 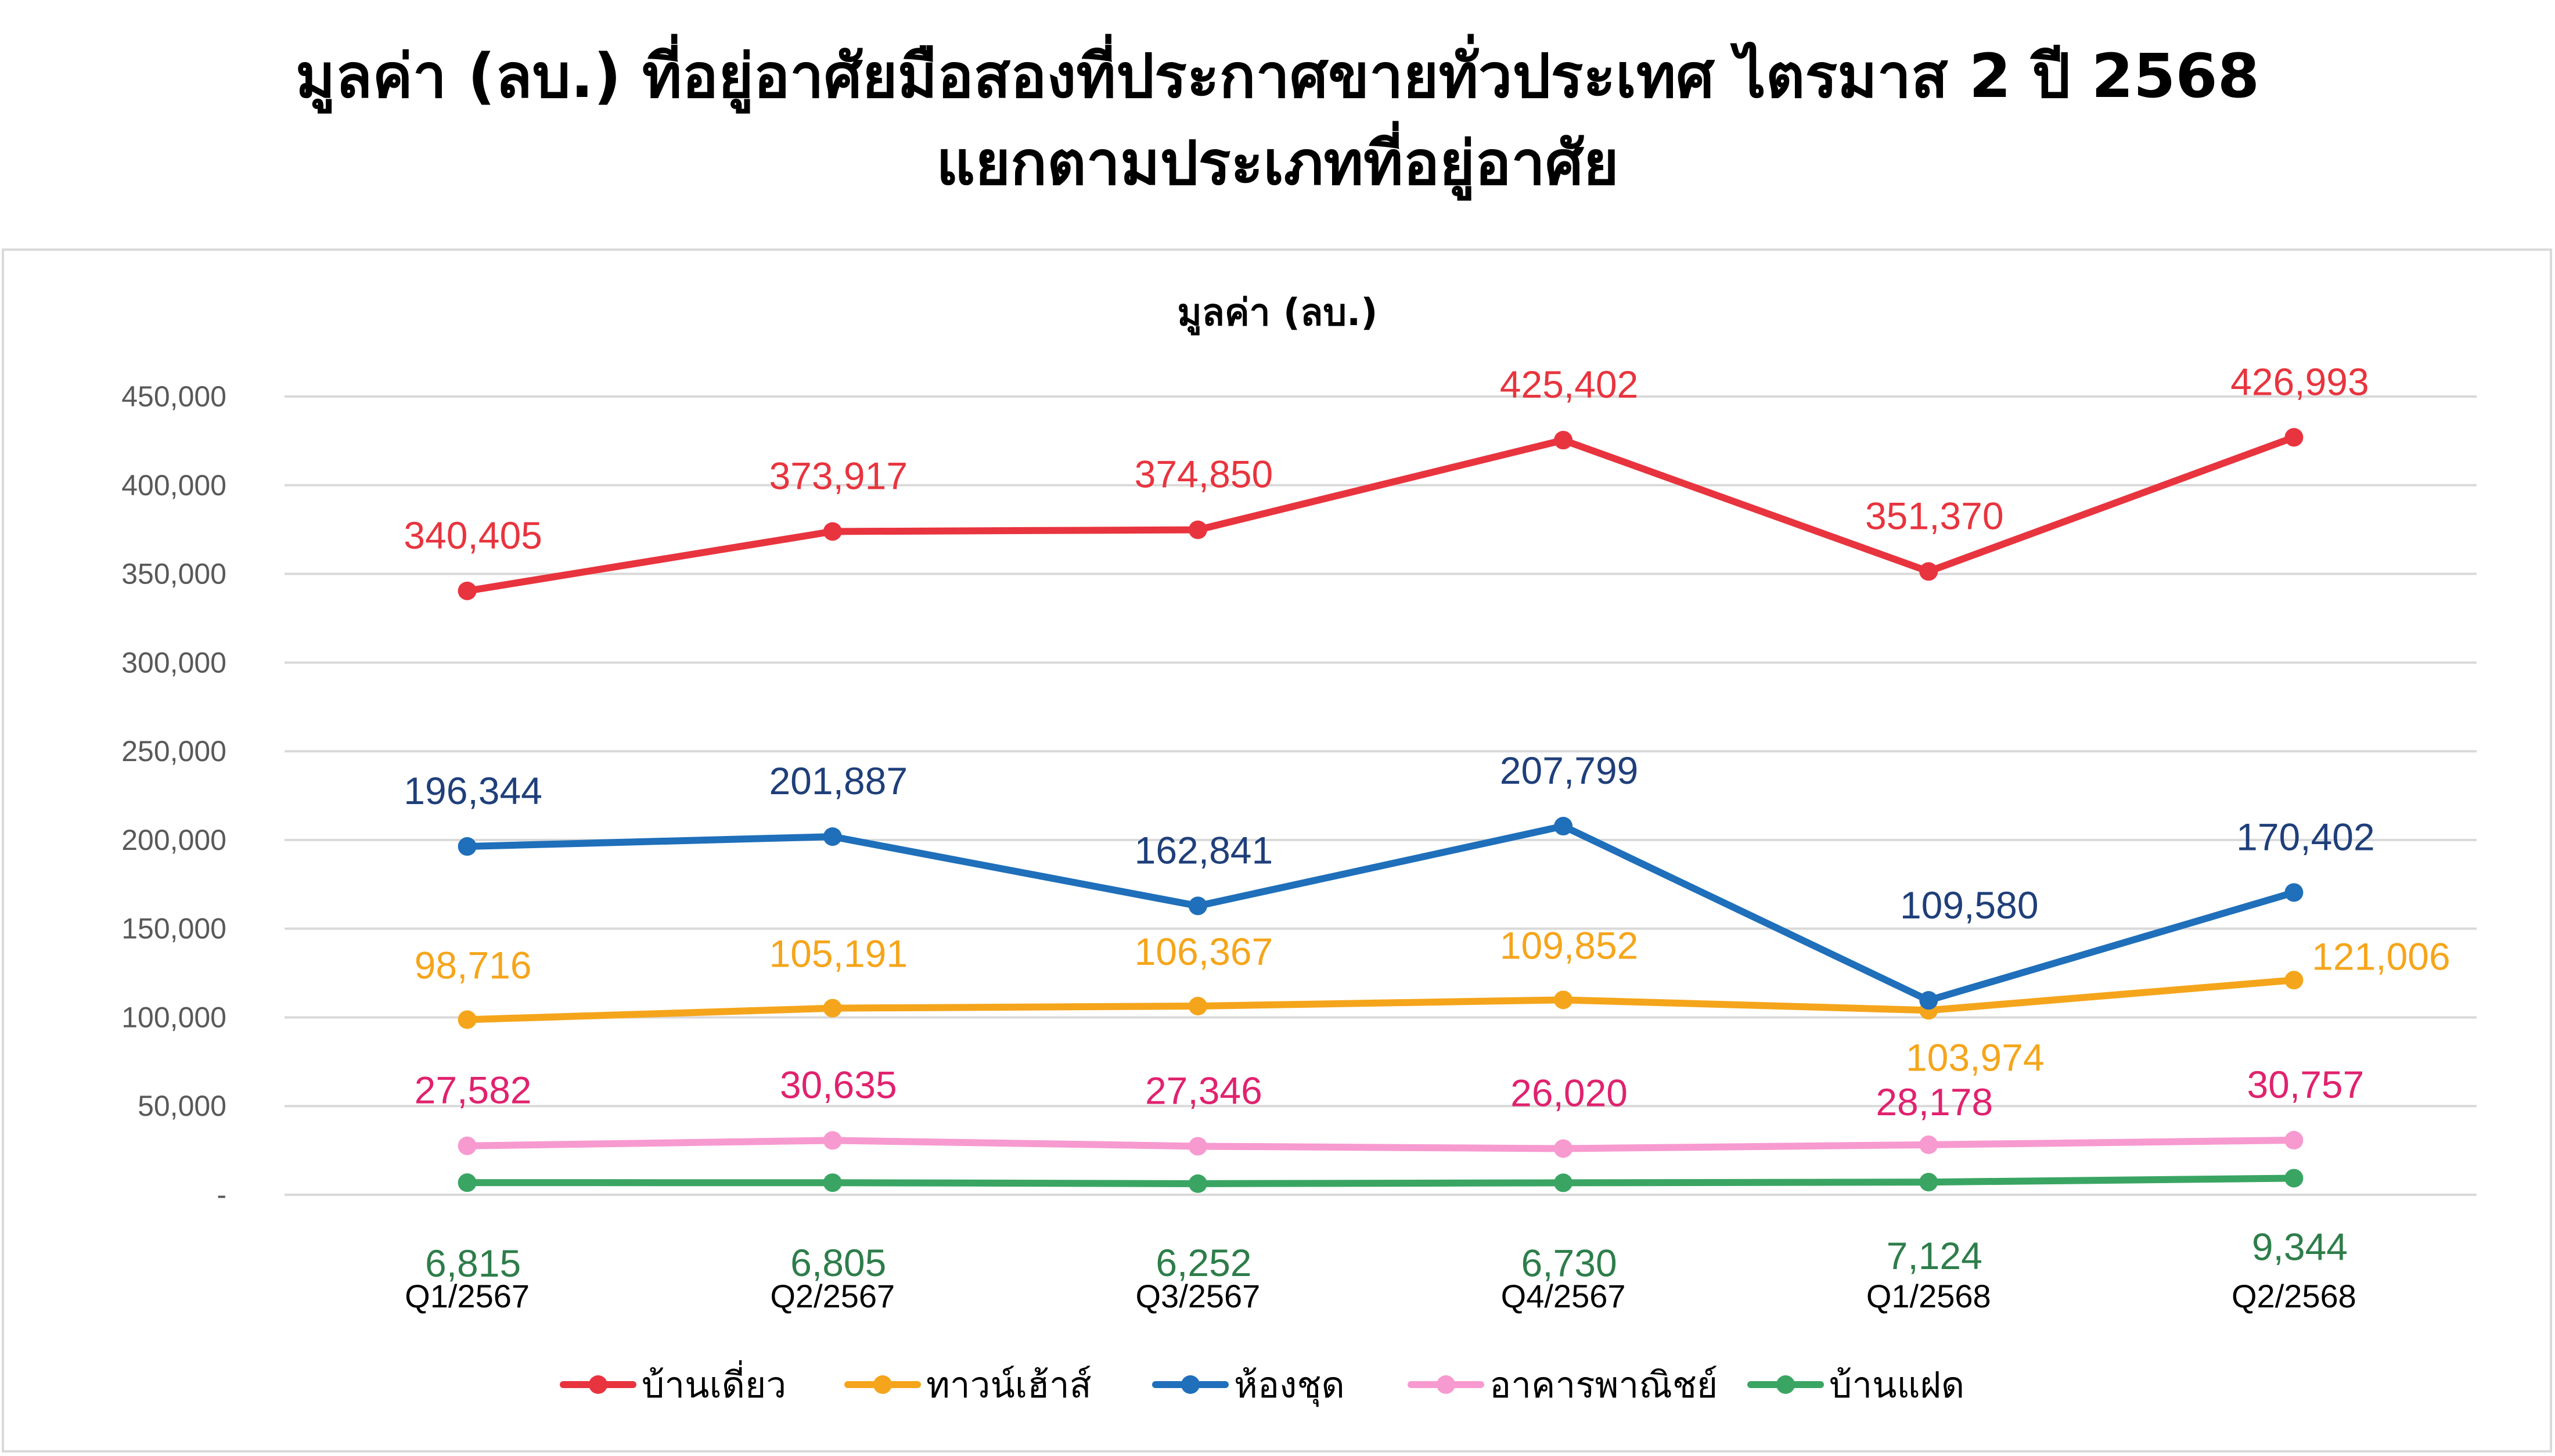 I want to click on data-label: 425,402, so click(x=1569, y=384).